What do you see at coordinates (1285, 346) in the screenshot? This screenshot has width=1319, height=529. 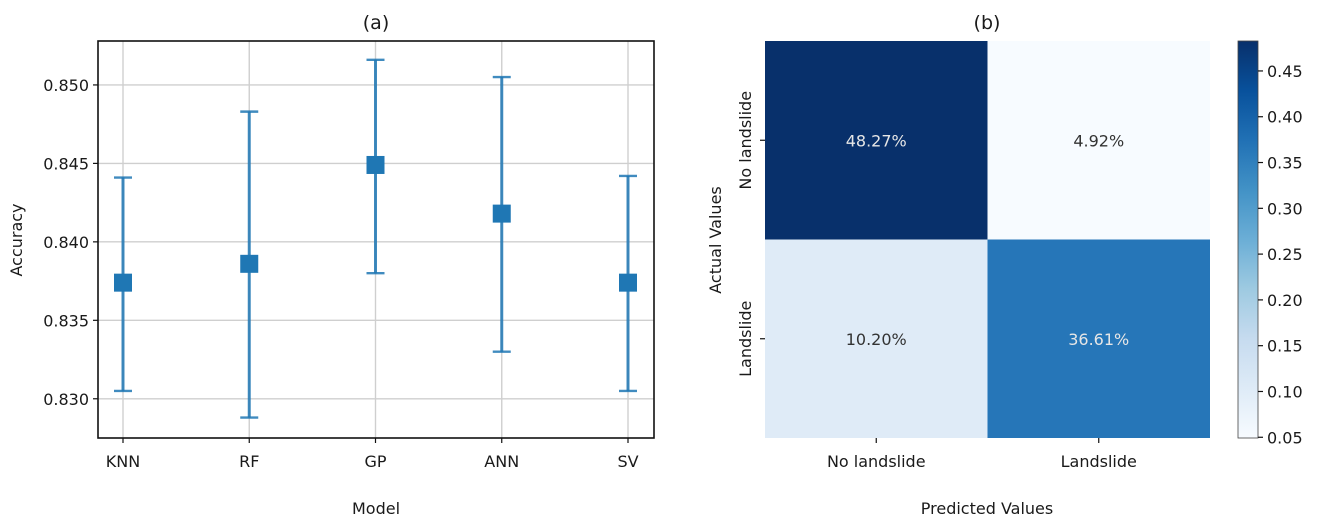 I see `colorbar-tick-label: 0.15` at bounding box center [1285, 346].